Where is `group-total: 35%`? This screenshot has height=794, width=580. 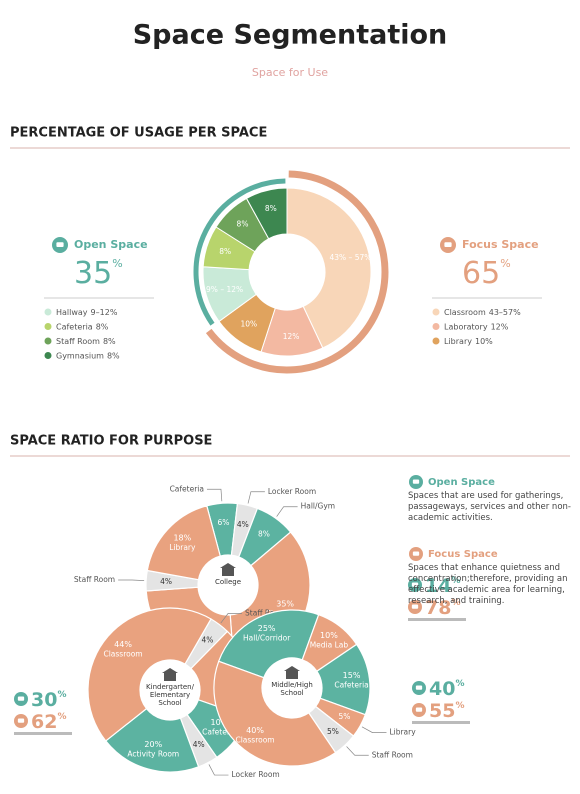
group-total: 35% is located at coordinates (98, 273).